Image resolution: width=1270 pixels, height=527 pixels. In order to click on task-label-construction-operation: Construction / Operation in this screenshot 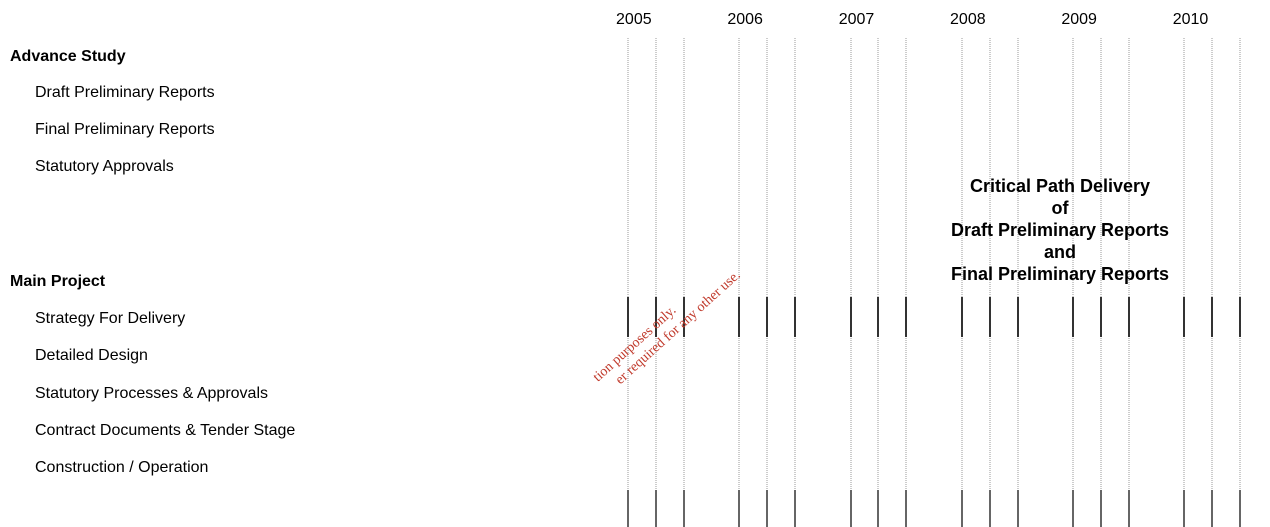, I will do `click(122, 467)`.